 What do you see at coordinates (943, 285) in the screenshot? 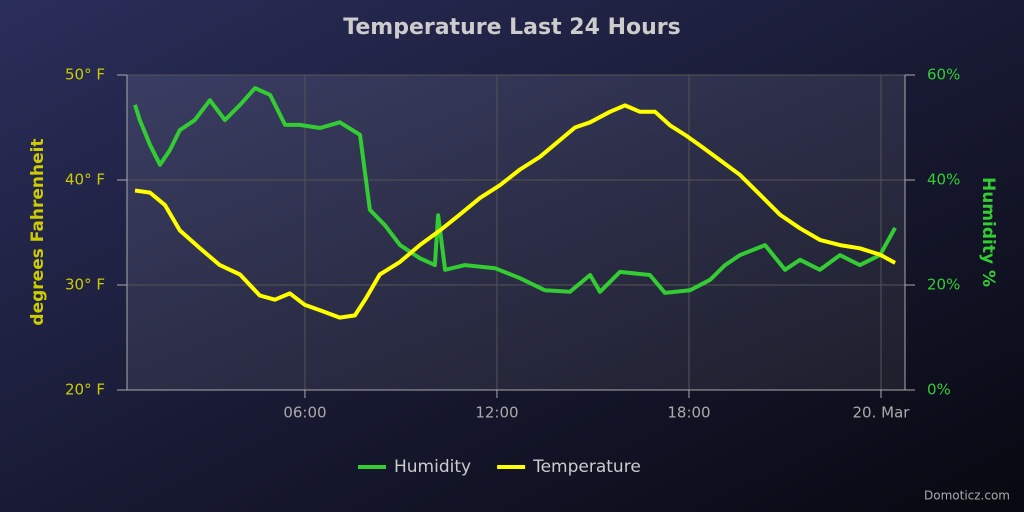
I see `y2-tick-label: 20%` at bounding box center [943, 285].